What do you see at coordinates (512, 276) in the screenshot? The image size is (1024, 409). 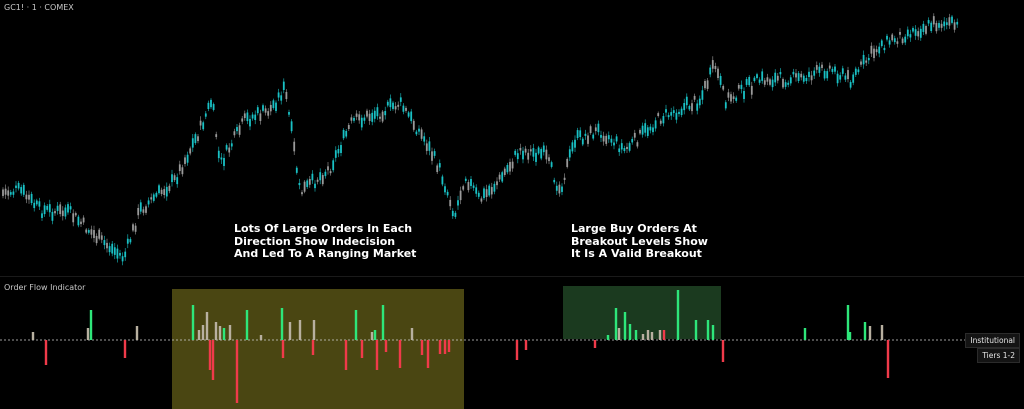 I see `pane-divider` at bounding box center [512, 276].